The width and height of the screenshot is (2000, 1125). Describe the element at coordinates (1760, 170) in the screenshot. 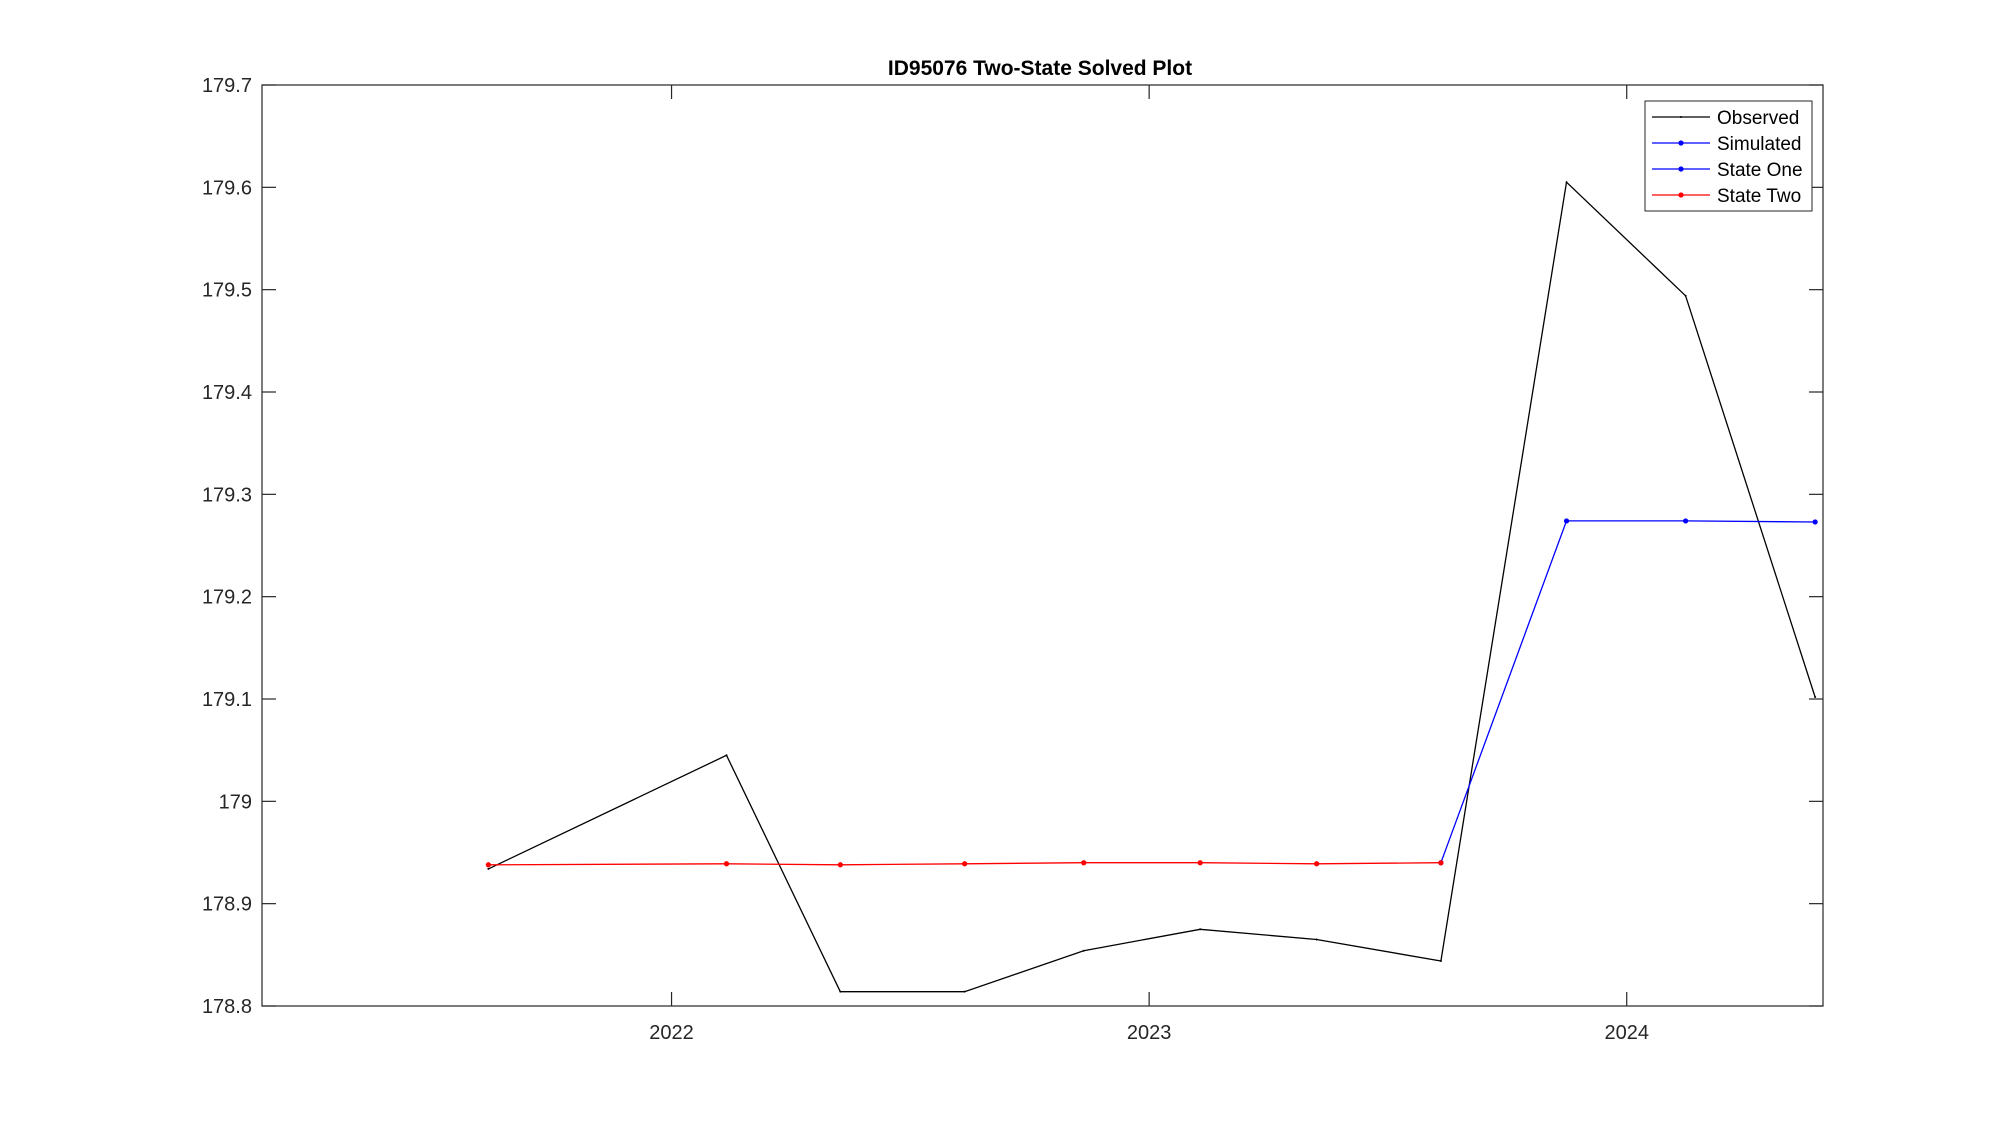

I see `legend-label-state-one: State One` at that location.